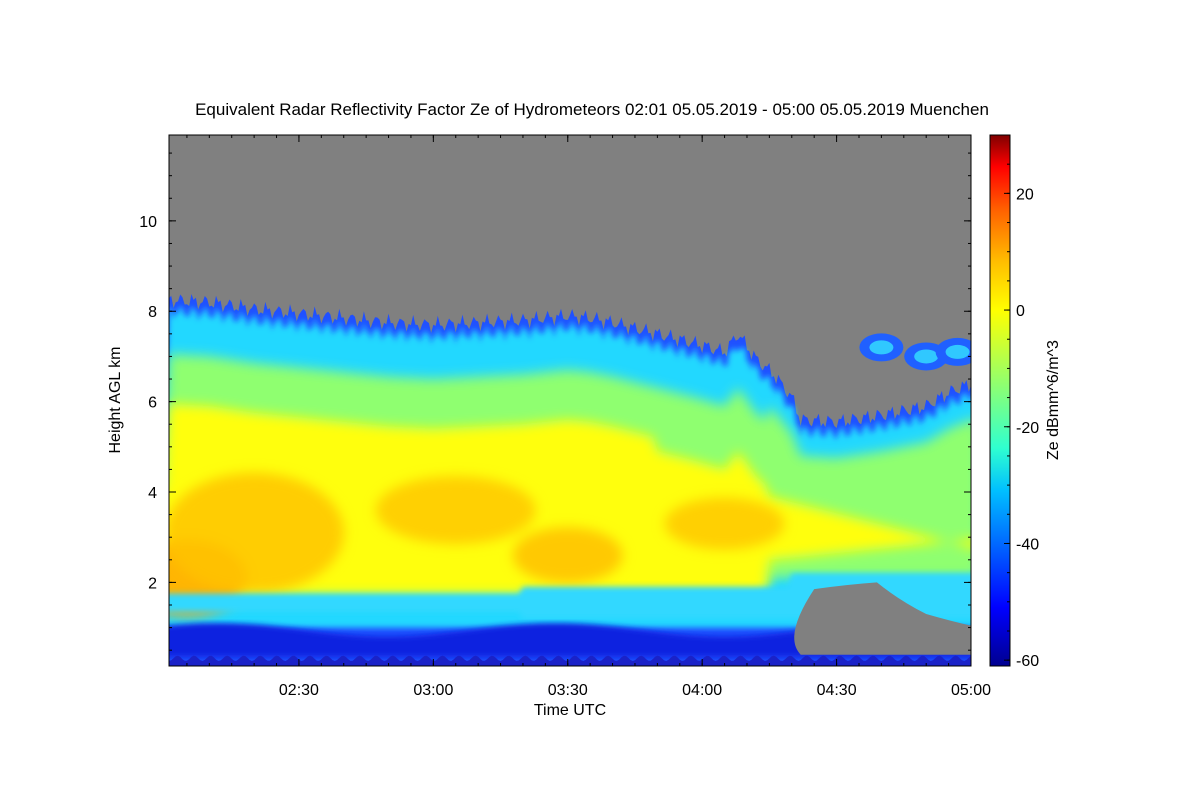 The height and width of the screenshot is (800, 1200). I want to click on high-reflectivity-cores, so click(477, 544).